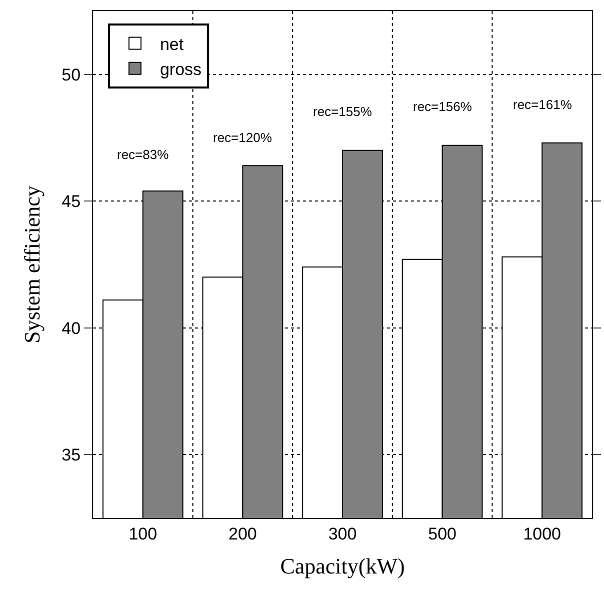 Image resolution: width=604 pixels, height=598 pixels. I want to click on annotation: rec=161%, so click(542, 104).